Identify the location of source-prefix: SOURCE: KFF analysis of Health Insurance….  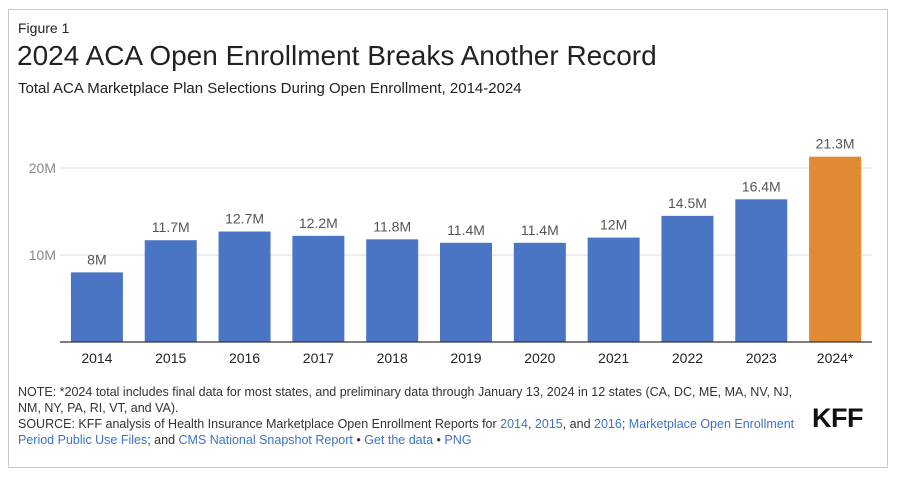
(259, 424).